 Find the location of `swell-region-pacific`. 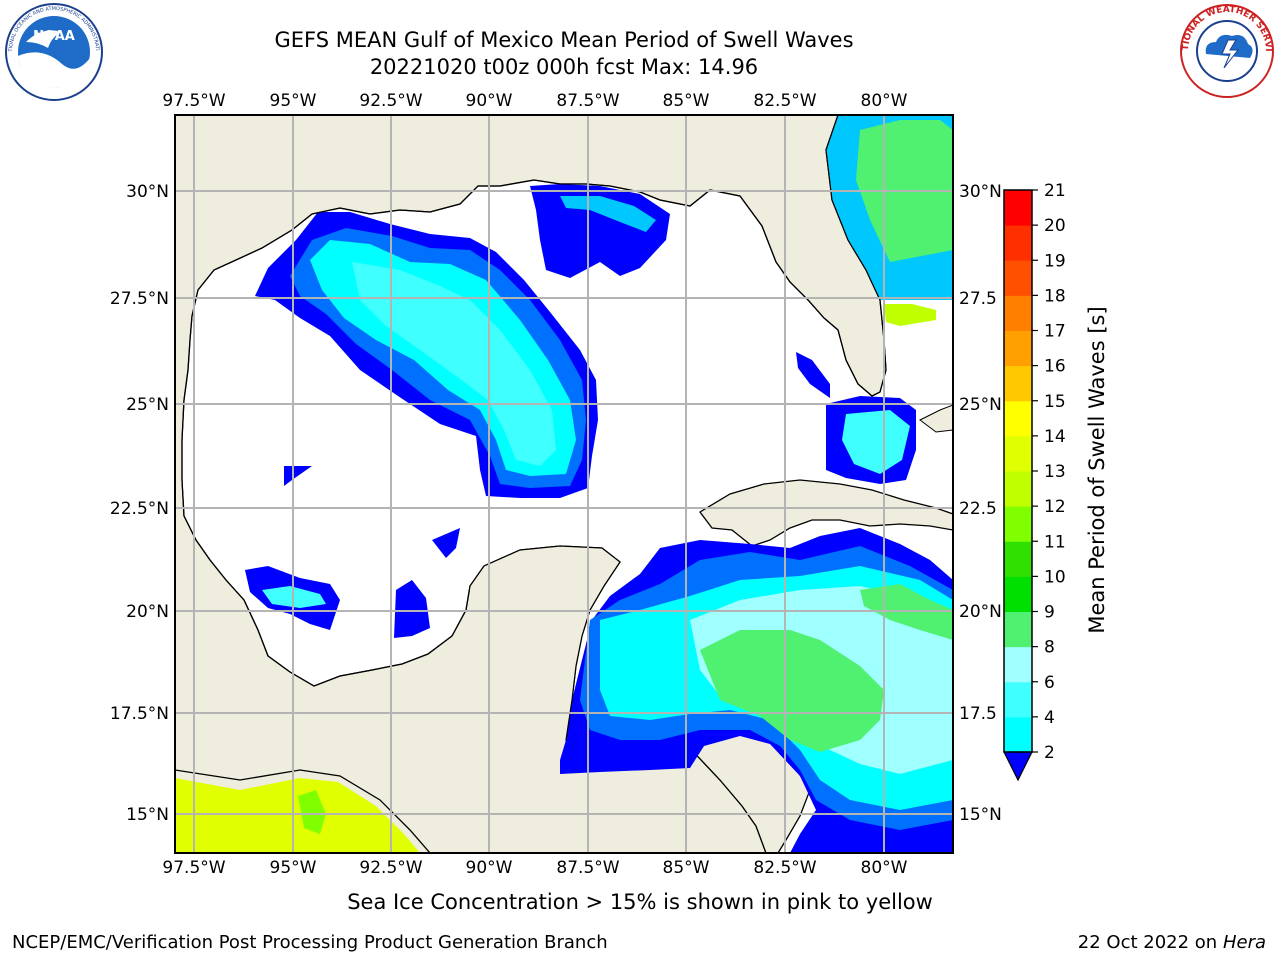

swell-region-pacific is located at coordinates (297, 815).